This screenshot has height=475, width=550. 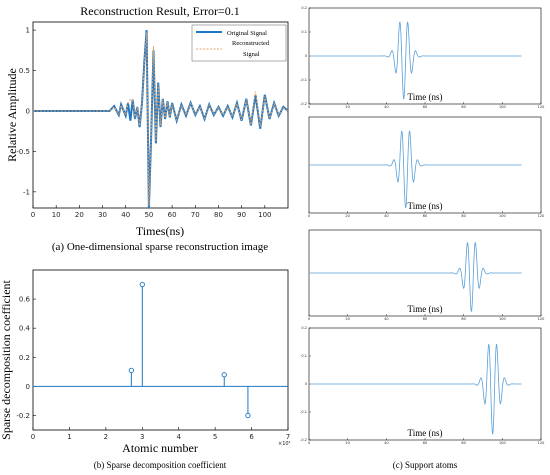 I want to click on x-tick-label: 6, so click(x=251, y=437).